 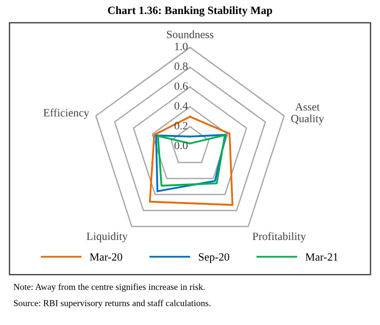 I want to click on y-tick-label: 1.0, so click(x=181, y=46).